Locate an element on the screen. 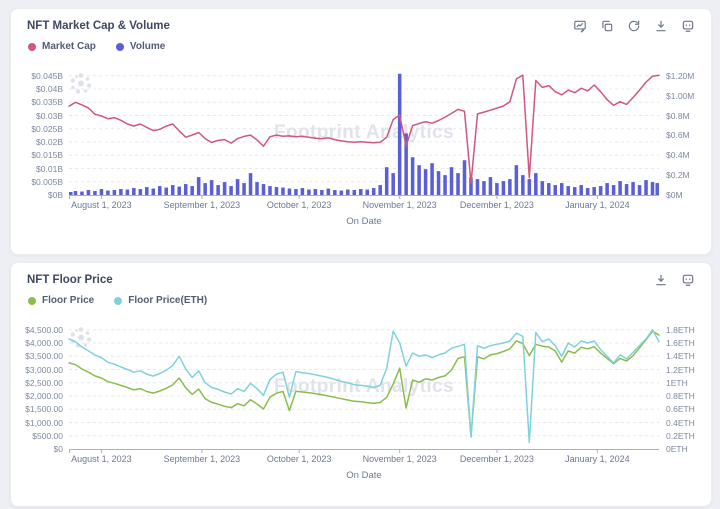  axis-tick-label: $0.02B is located at coordinates (49, 142).